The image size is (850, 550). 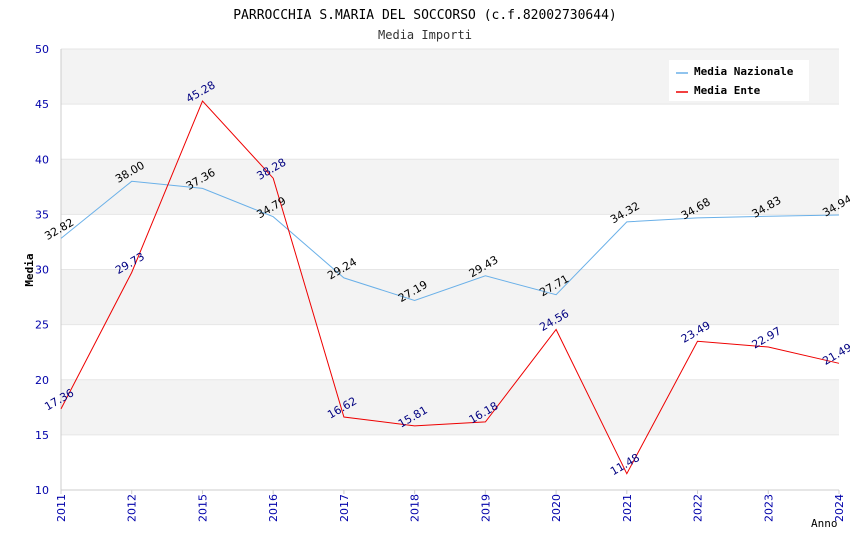 I want to click on x-tick-label-2022: 2022, so click(x=698, y=508).